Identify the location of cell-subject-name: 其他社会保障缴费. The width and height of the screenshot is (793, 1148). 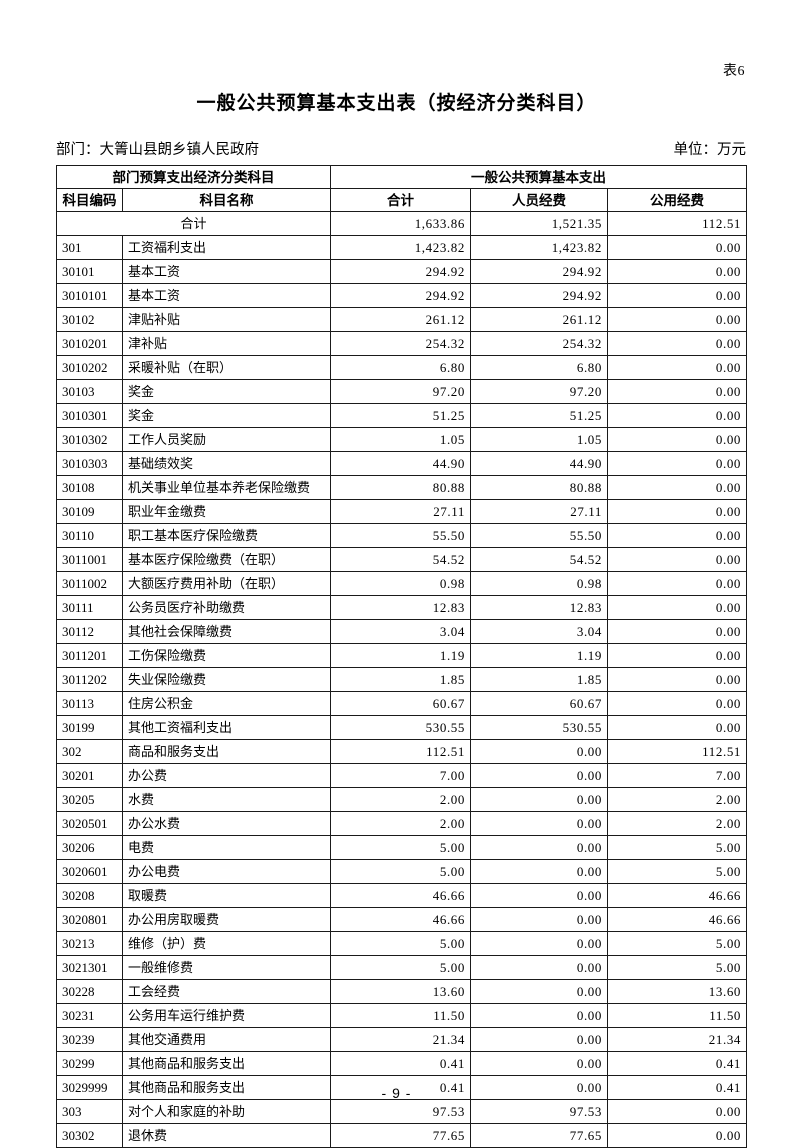
(226, 631).